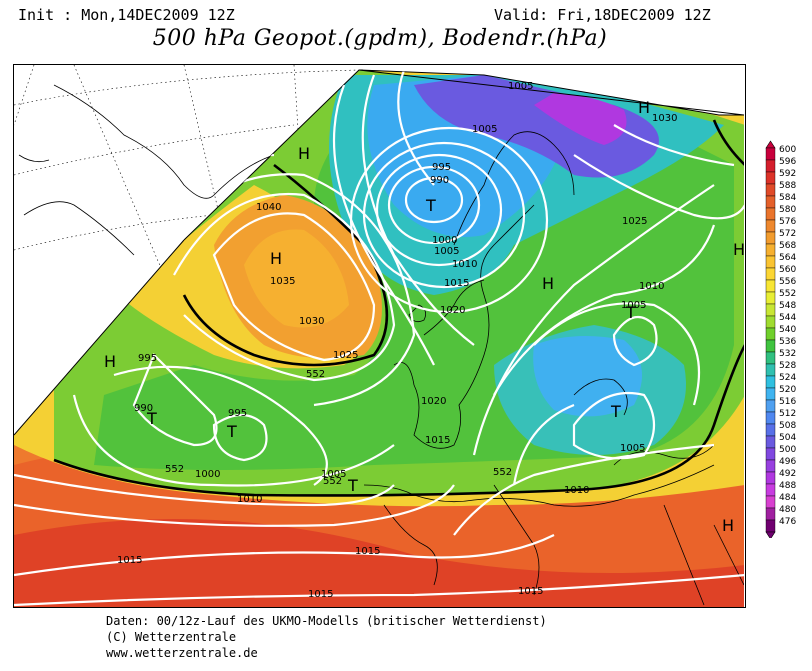 Image resolution: width=812 pixels, height=671 pixels. I want to click on colorbar-label: 520, so click(787, 390).